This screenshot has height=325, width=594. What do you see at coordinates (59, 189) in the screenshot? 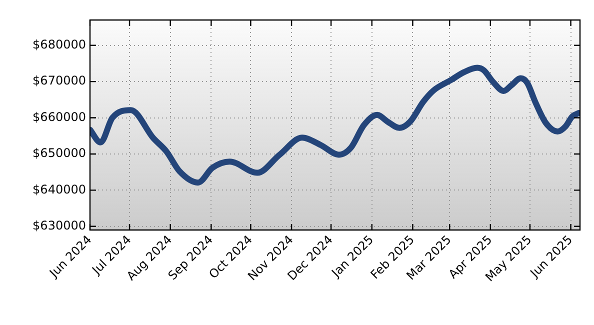
I see `y-tick-label: $640000` at bounding box center [59, 189].